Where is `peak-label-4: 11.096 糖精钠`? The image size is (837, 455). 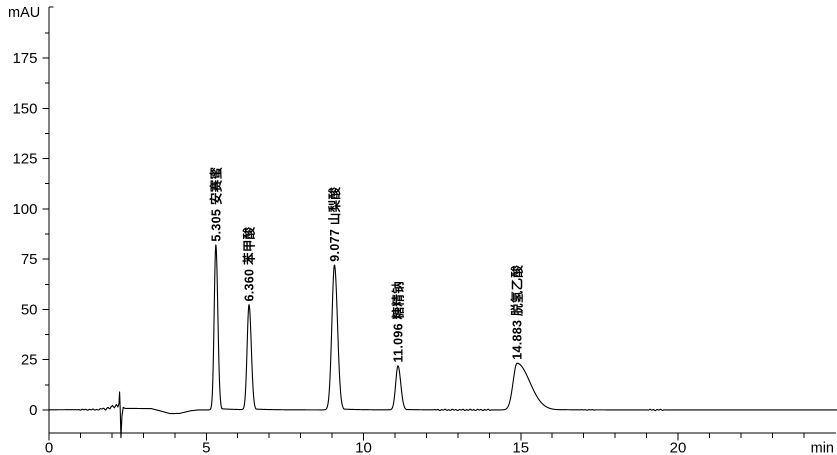 peak-label-4: 11.096 糖精钠 is located at coordinates (398, 322).